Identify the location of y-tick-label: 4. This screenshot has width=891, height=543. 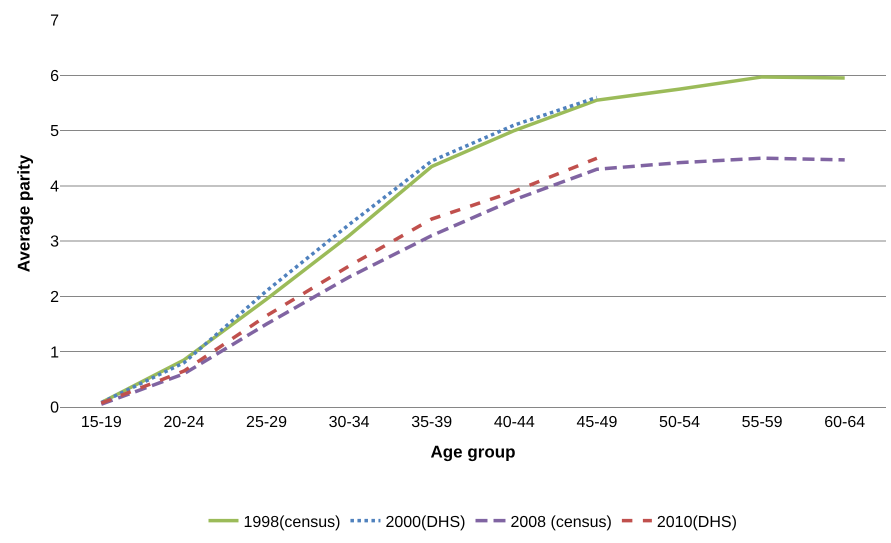
(55, 187).